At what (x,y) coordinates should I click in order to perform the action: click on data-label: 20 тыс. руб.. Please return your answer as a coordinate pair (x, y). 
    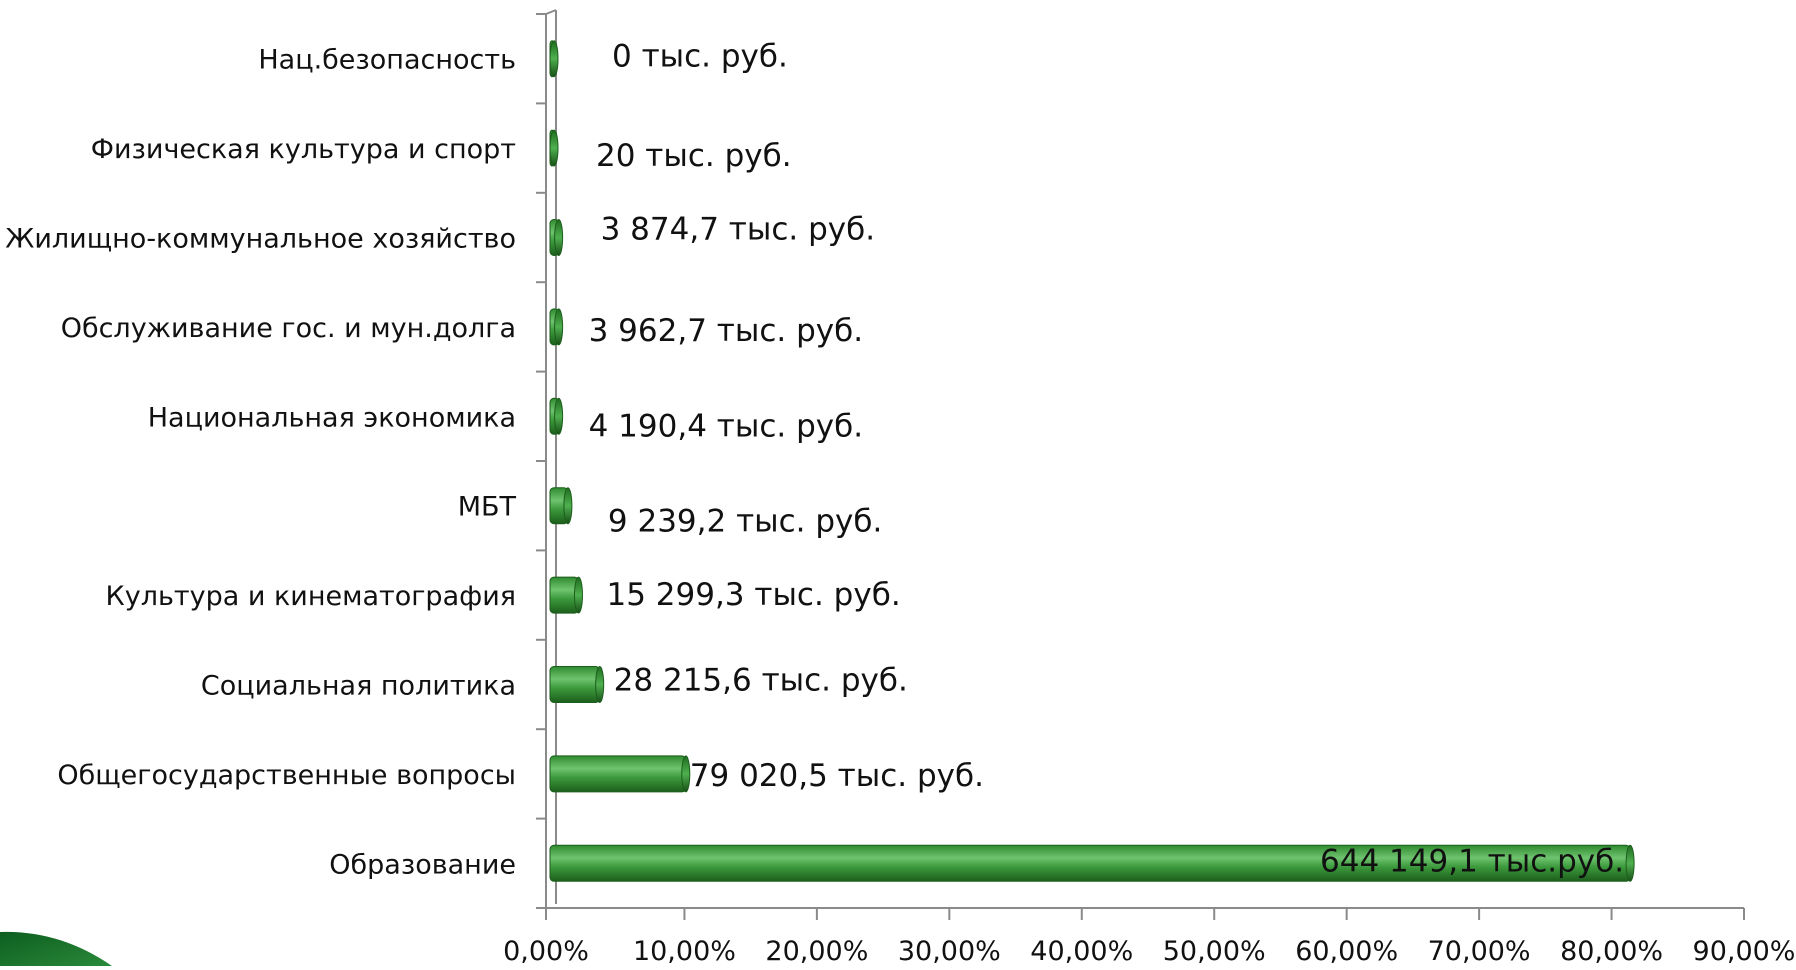
    Looking at the image, I should click on (694, 156).